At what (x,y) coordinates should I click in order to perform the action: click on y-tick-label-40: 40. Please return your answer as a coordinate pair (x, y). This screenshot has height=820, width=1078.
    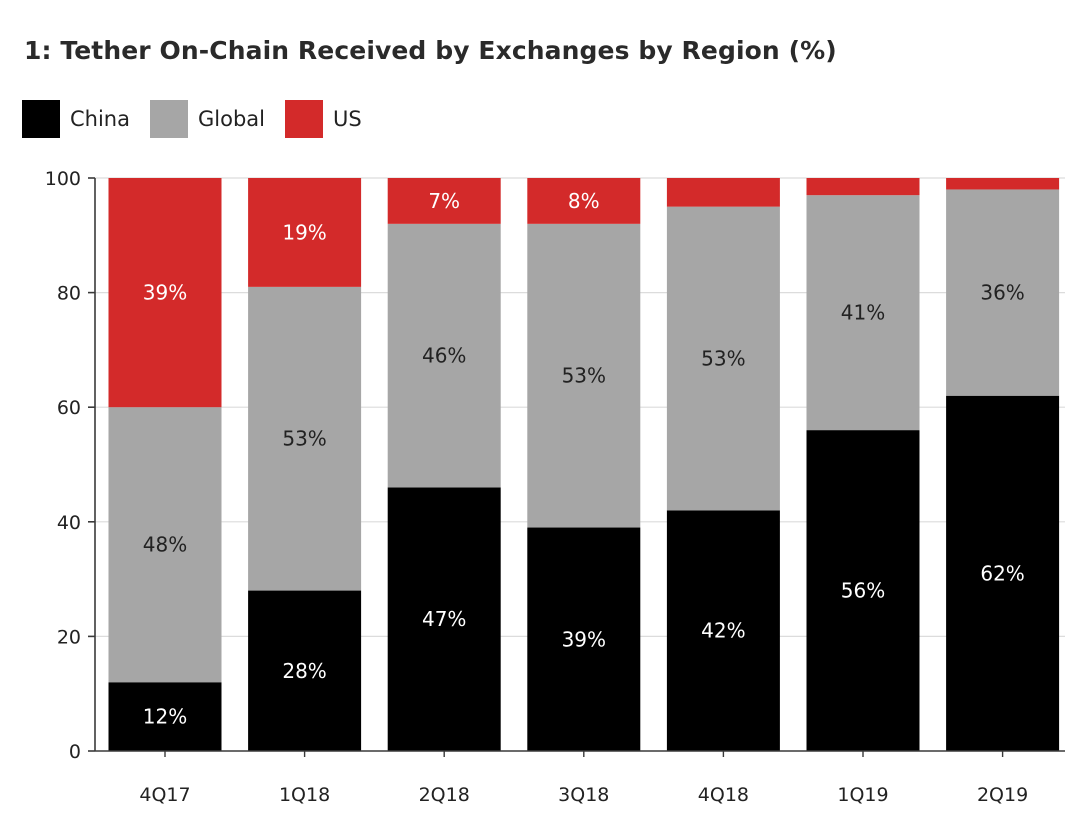
    Looking at the image, I should click on (69, 523).